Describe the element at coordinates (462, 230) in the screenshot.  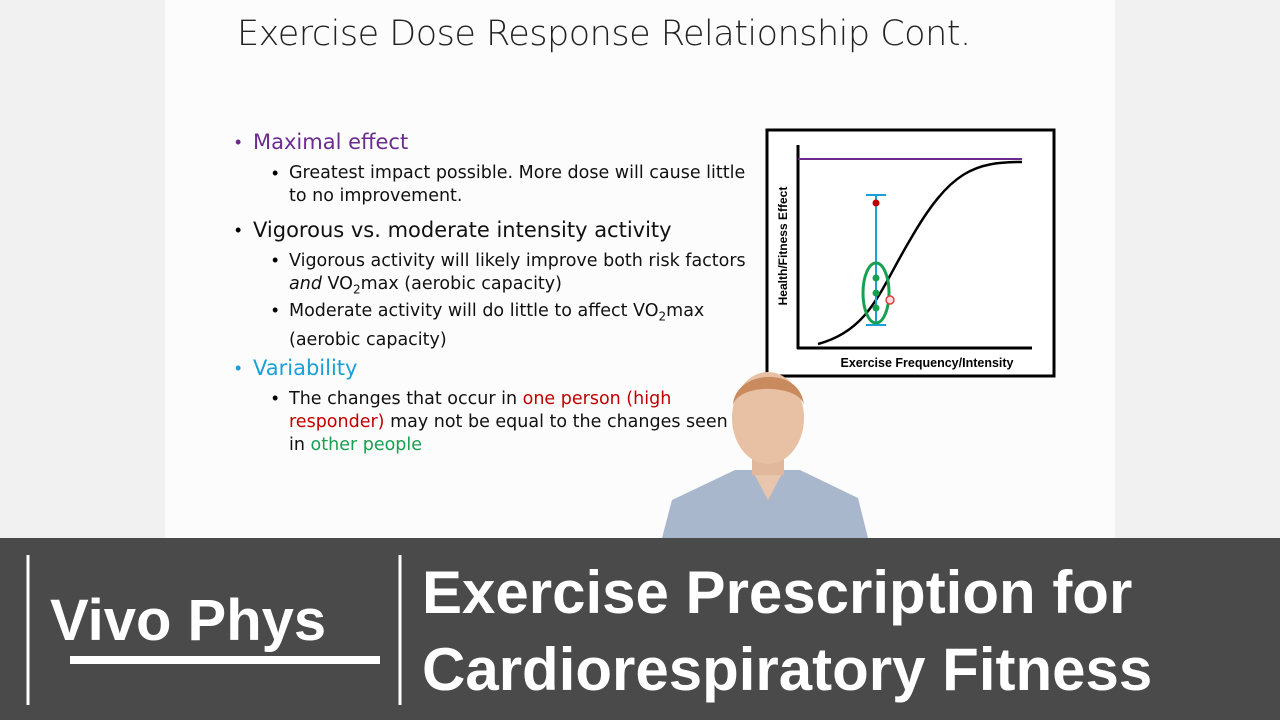
I see `bullet-heading: Vigorous vs. moderate intensity activity` at that location.